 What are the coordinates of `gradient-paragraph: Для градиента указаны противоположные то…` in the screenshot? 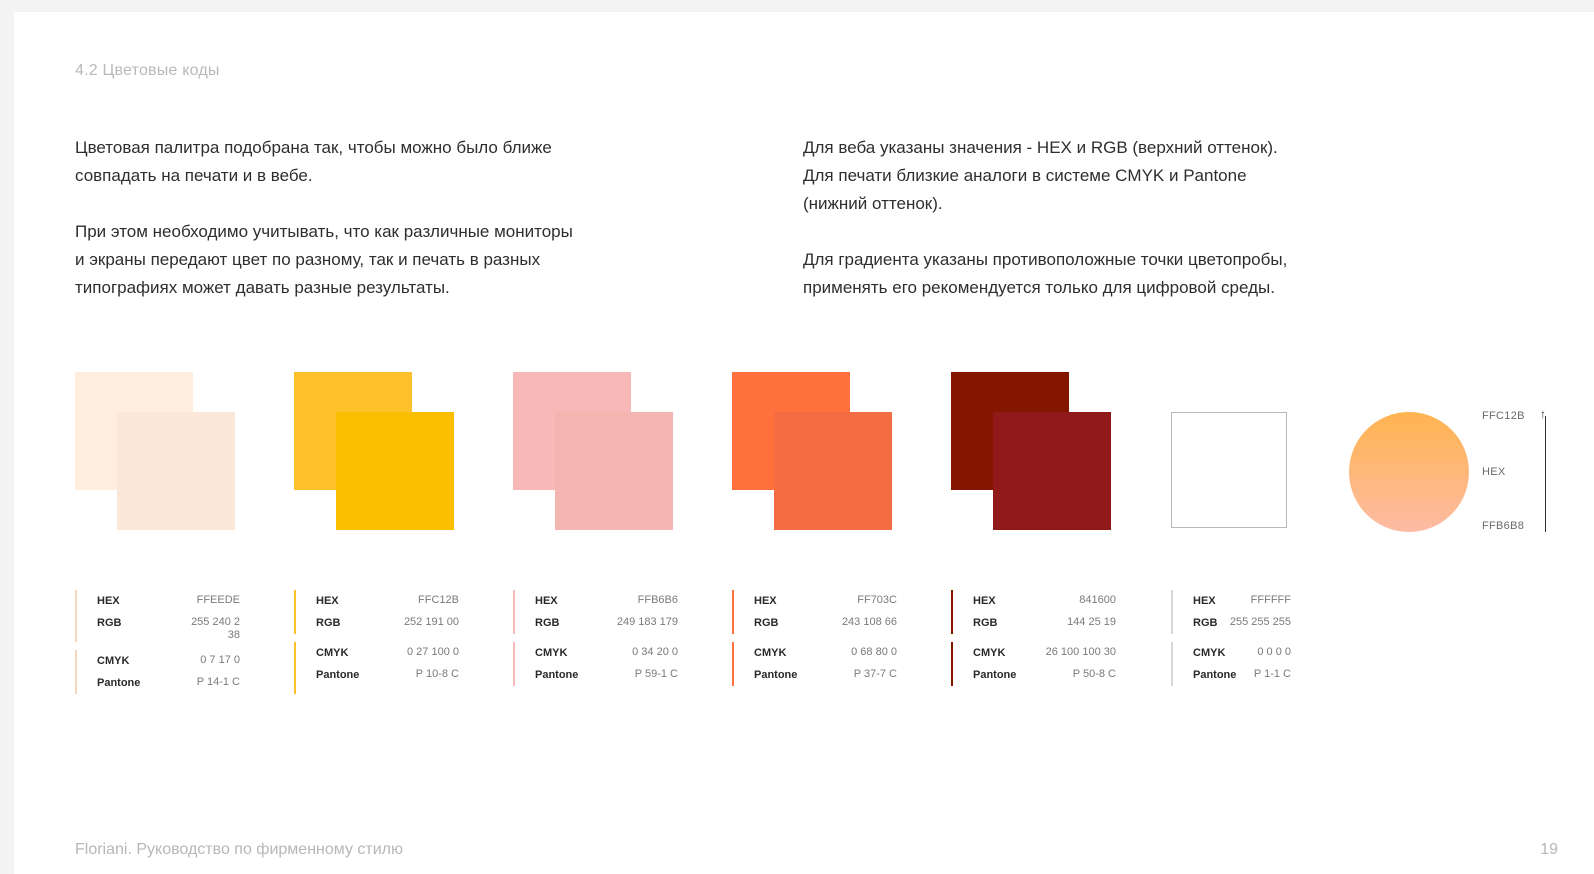 It's located at (1045, 273).